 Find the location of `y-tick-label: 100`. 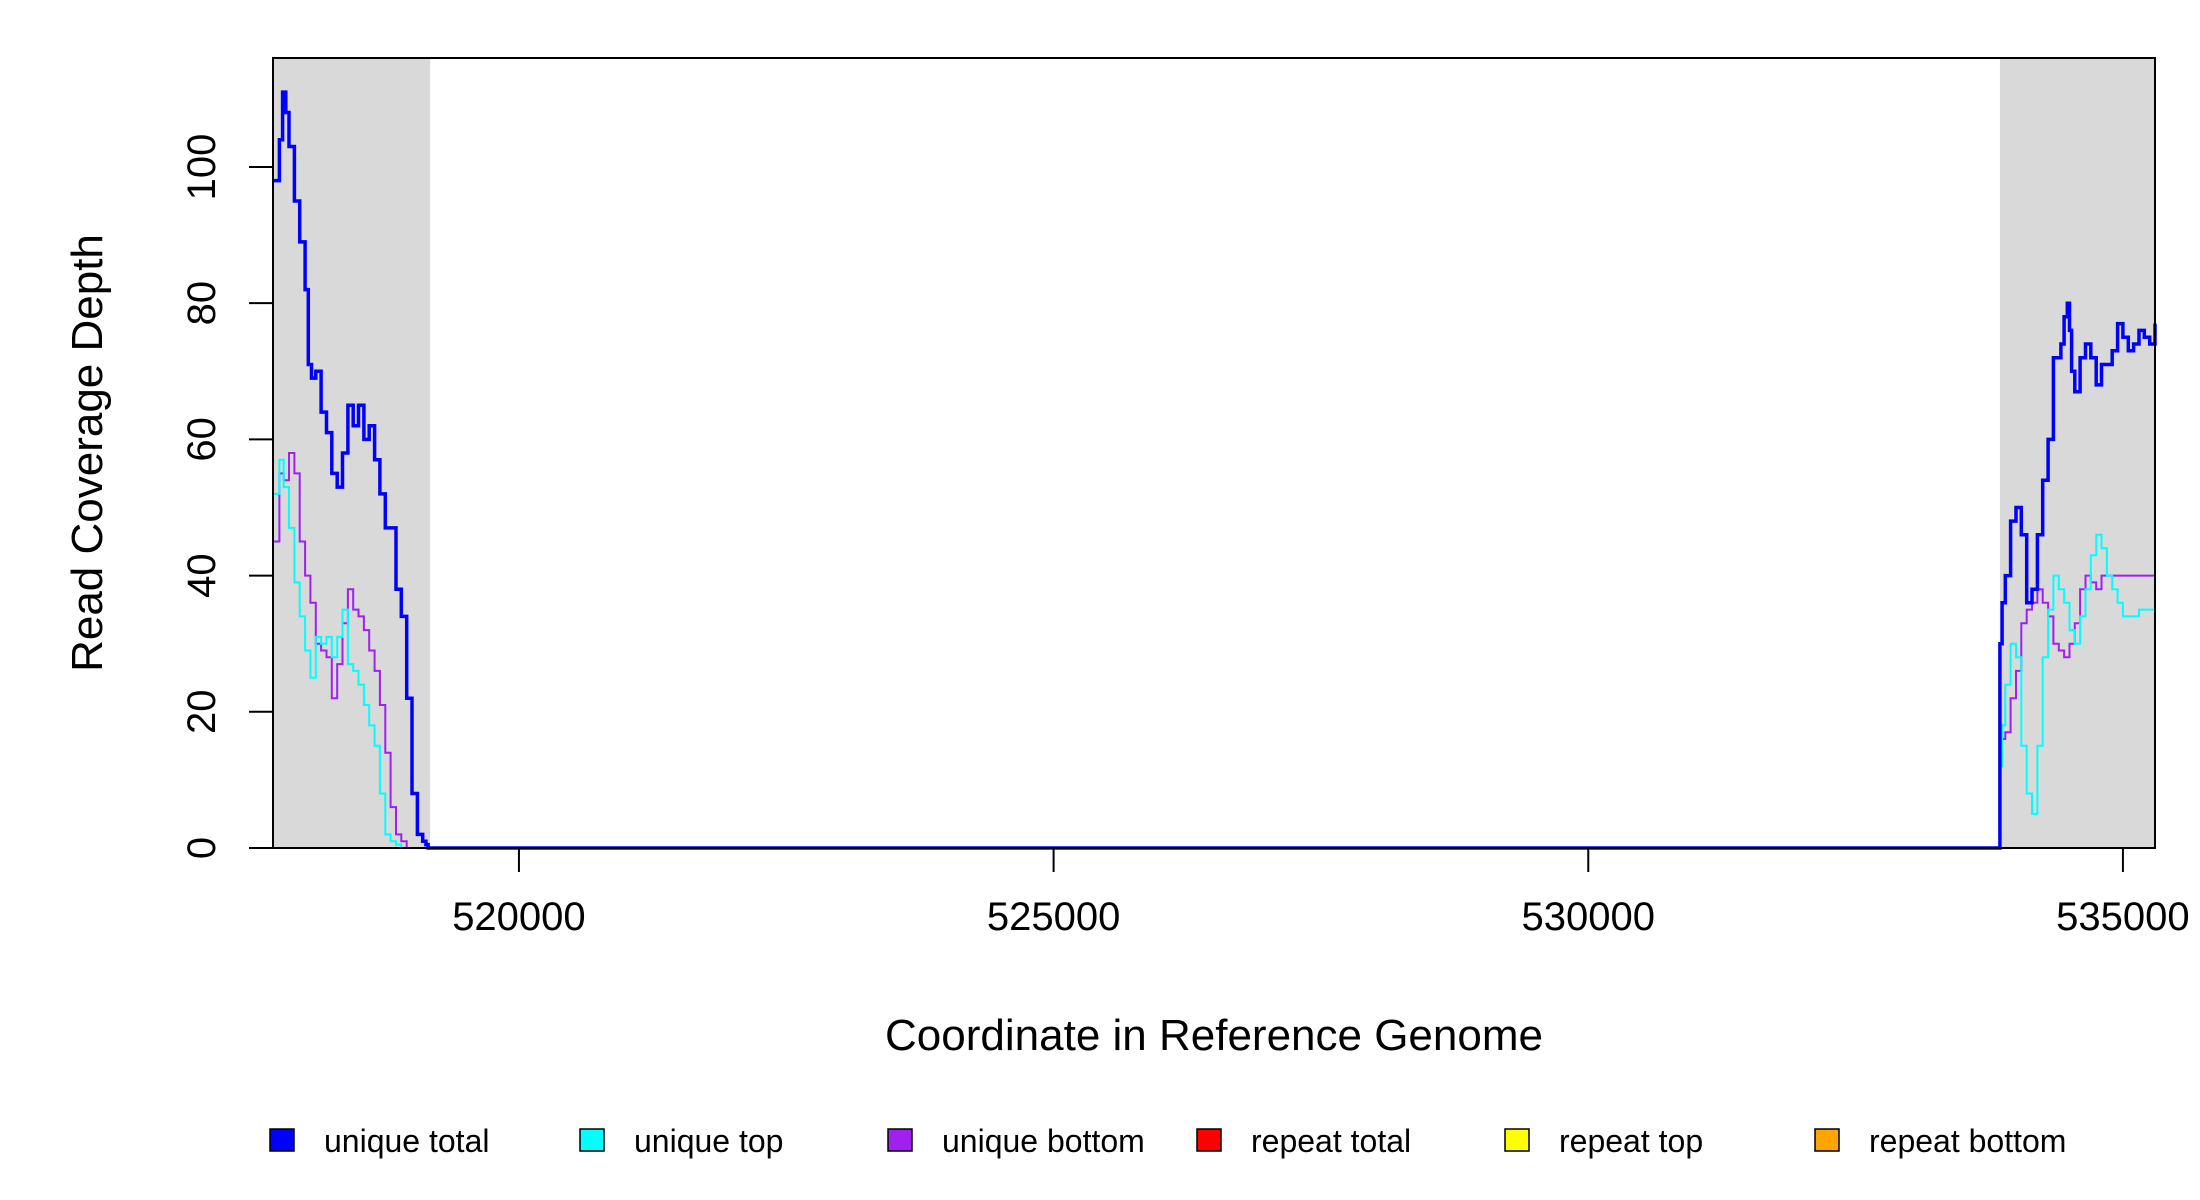

y-tick-label: 100 is located at coordinates (202, 167).